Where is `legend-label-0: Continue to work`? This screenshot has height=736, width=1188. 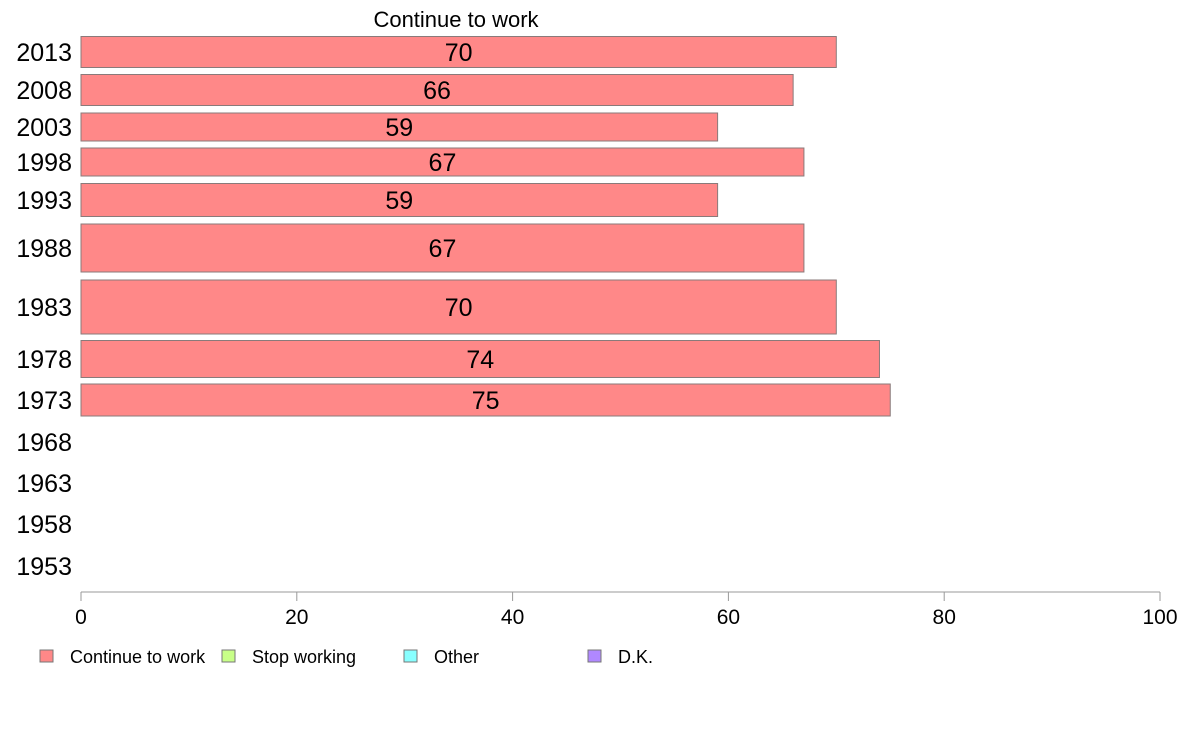 legend-label-0: Continue to work is located at coordinates (138, 657).